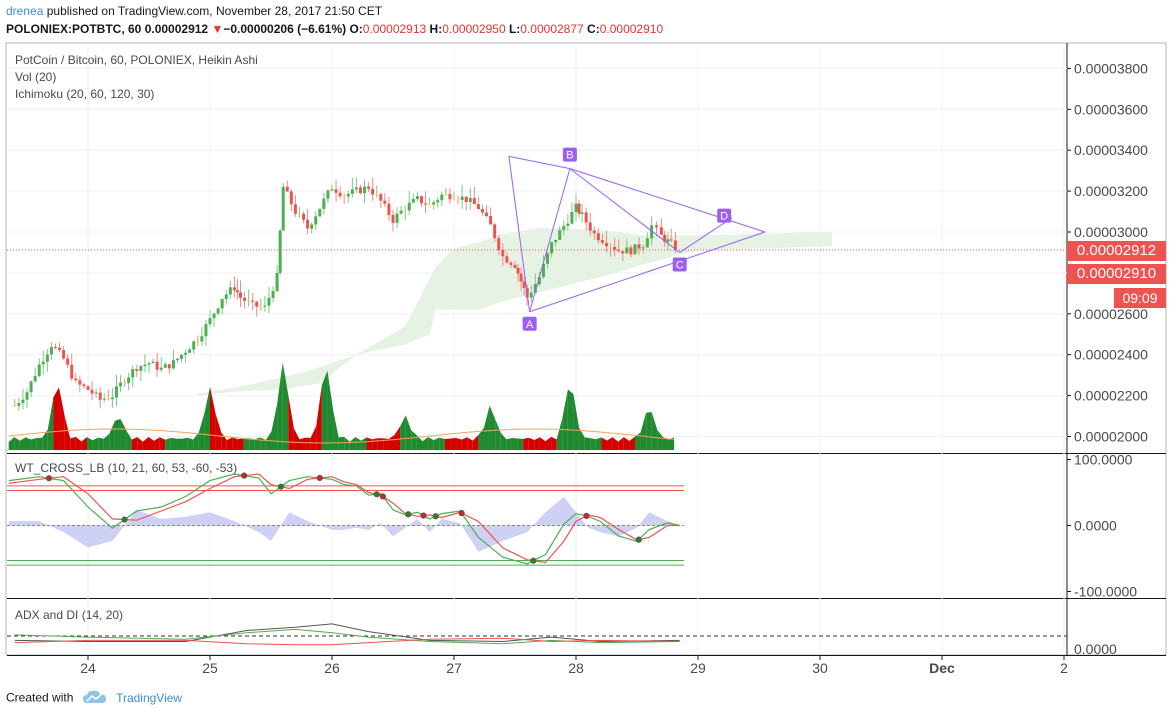  What do you see at coordinates (85, 94) in the screenshot?
I see `ichimoku-legend: Ichimoku (20, 60, 120, 30)` at bounding box center [85, 94].